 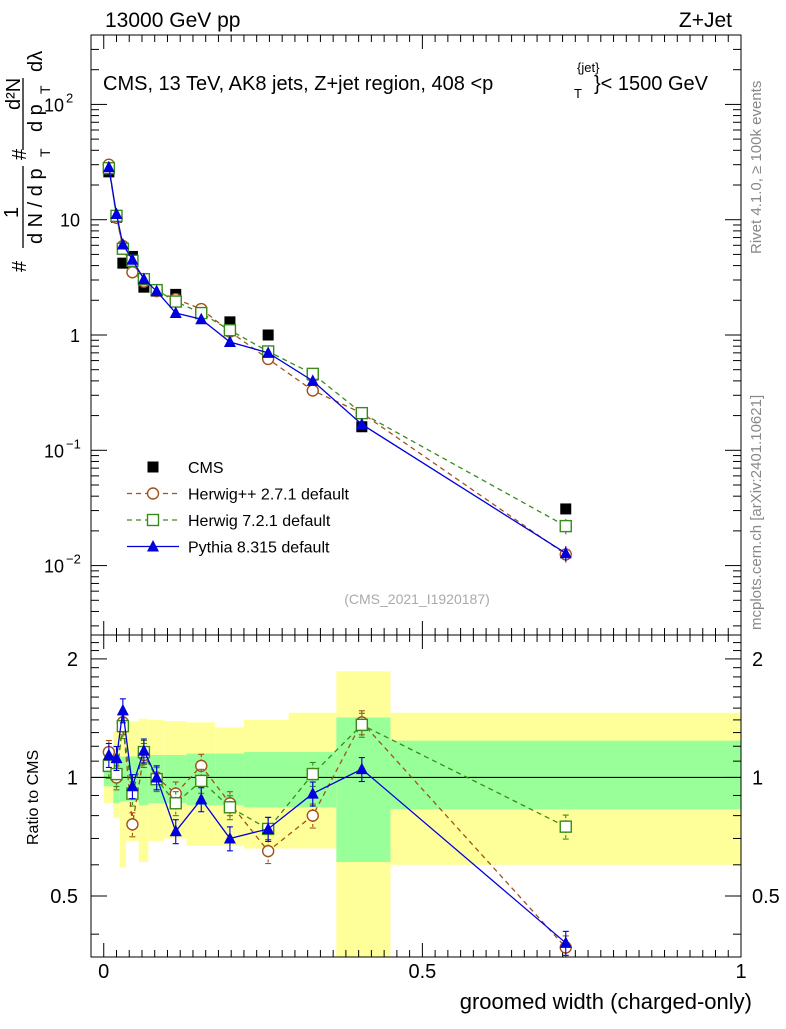 What do you see at coordinates (72, 660) in the screenshot?
I see `ratio-y-tick-label: 2` at bounding box center [72, 660].